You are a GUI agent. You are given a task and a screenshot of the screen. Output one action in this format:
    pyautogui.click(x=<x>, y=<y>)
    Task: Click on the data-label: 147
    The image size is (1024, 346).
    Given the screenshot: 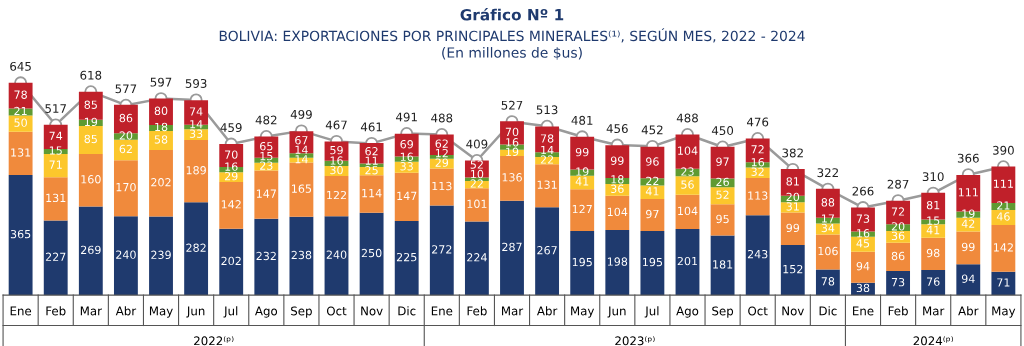 What is the action you would take?
    pyautogui.click(x=407, y=195)
    